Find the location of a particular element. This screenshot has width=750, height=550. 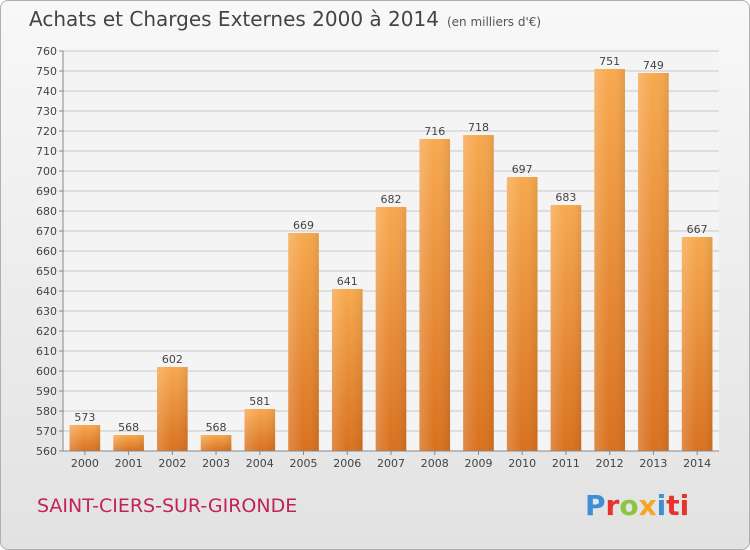

y-tick-label: 700 is located at coordinates (46, 171).